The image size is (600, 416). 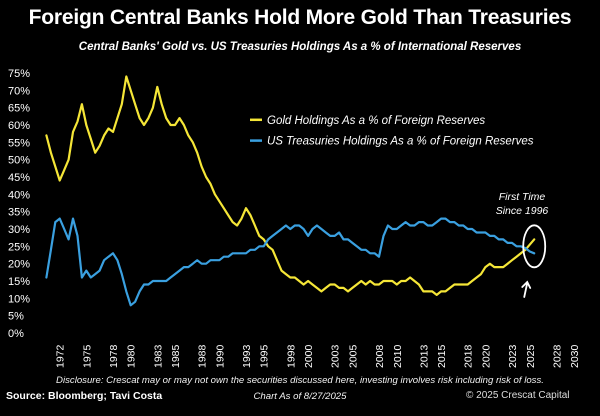 I want to click on x-tick-label: 2013, so click(x=424, y=356).